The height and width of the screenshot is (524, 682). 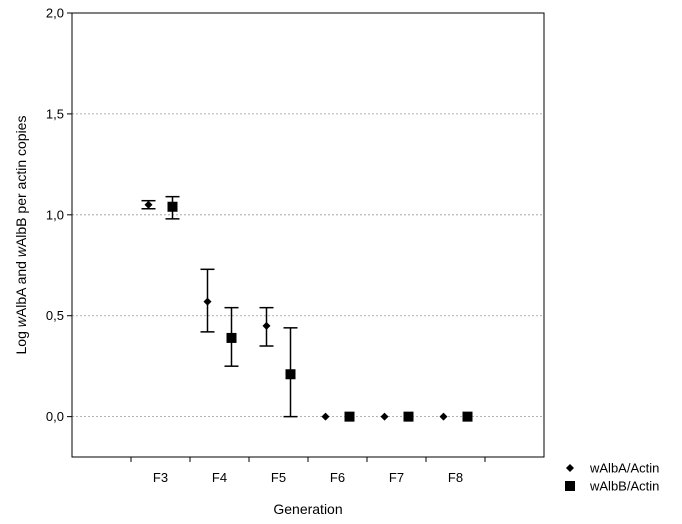 I want to click on x-axis-title: Generation, so click(x=307, y=509).